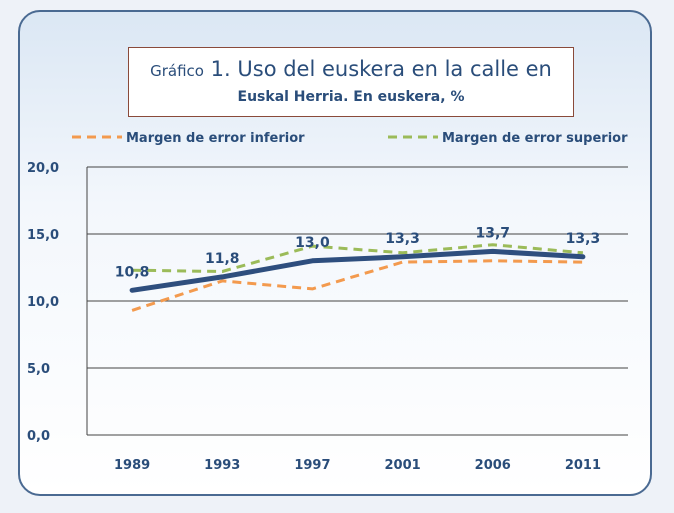 The height and width of the screenshot is (513, 674). I want to click on chart-title-text: 1. Uso del euskera en la calle en, so click(381, 69).